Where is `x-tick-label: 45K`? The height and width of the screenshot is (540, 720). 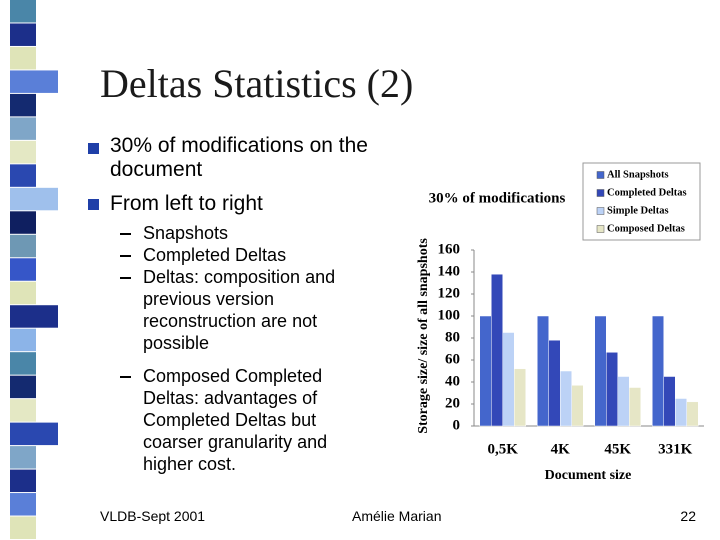 x-tick-label: 45K is located at coordinates (617, 449).